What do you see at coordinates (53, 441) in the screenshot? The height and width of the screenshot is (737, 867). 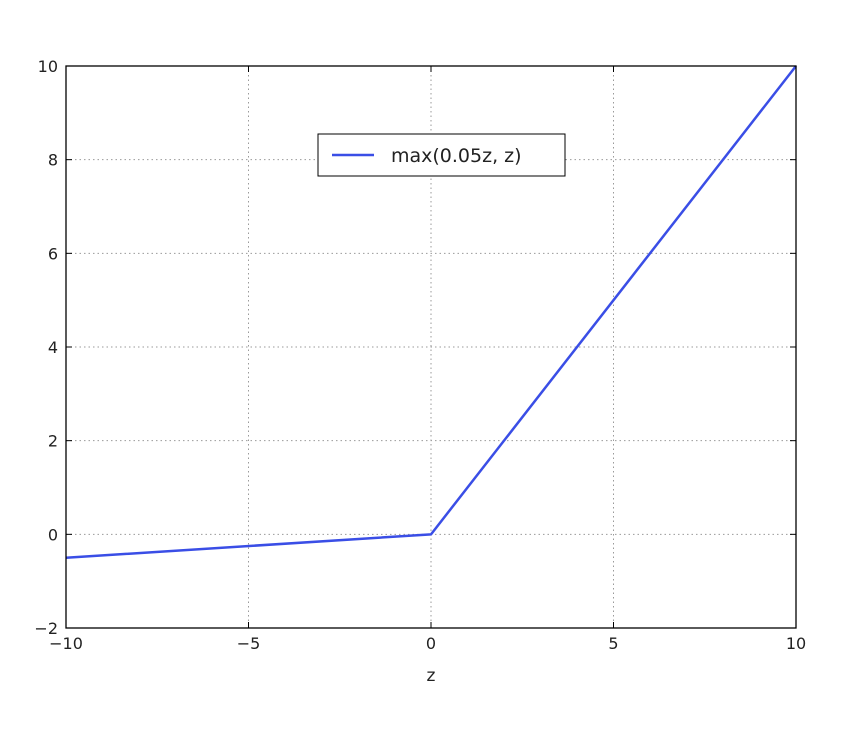 I see `y-tick-label: 2` at bounding box center [53, 441].